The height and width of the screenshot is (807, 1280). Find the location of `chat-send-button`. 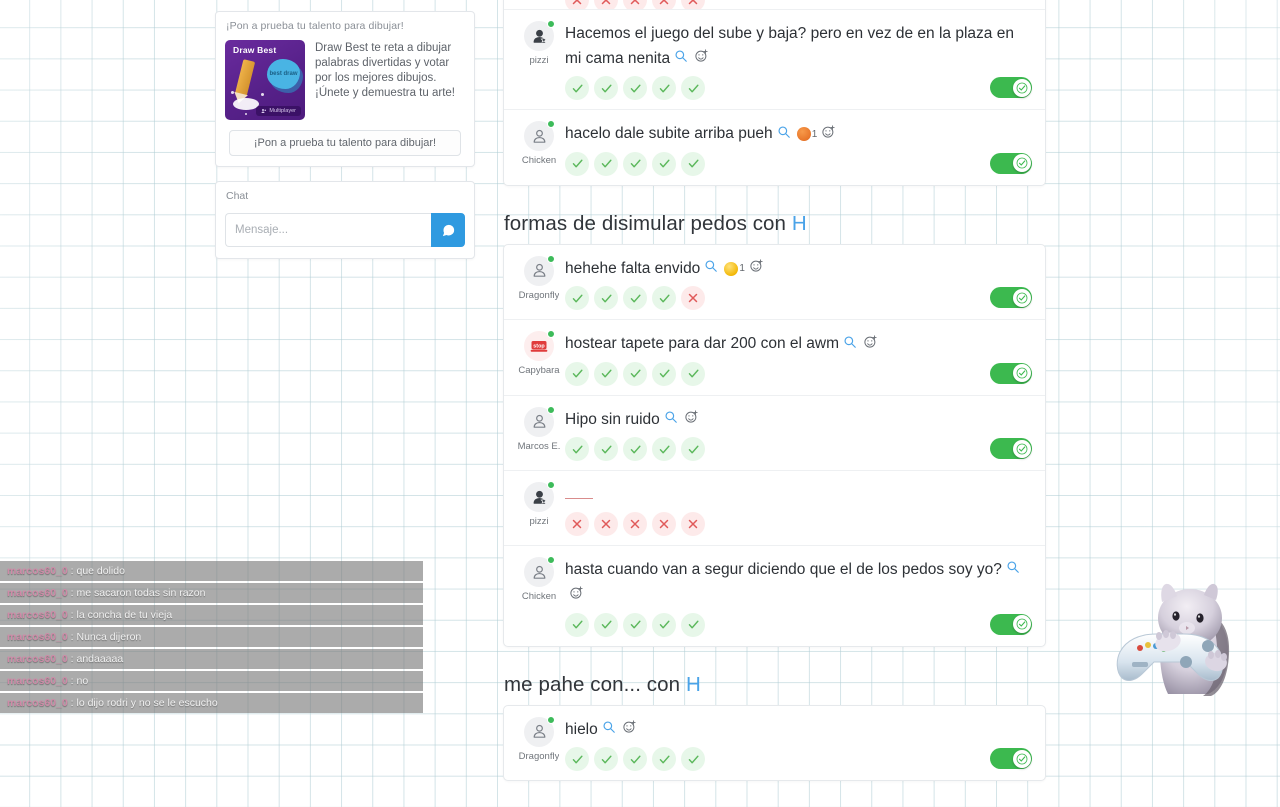

chat-send-button is located at coordinates (448, 230).